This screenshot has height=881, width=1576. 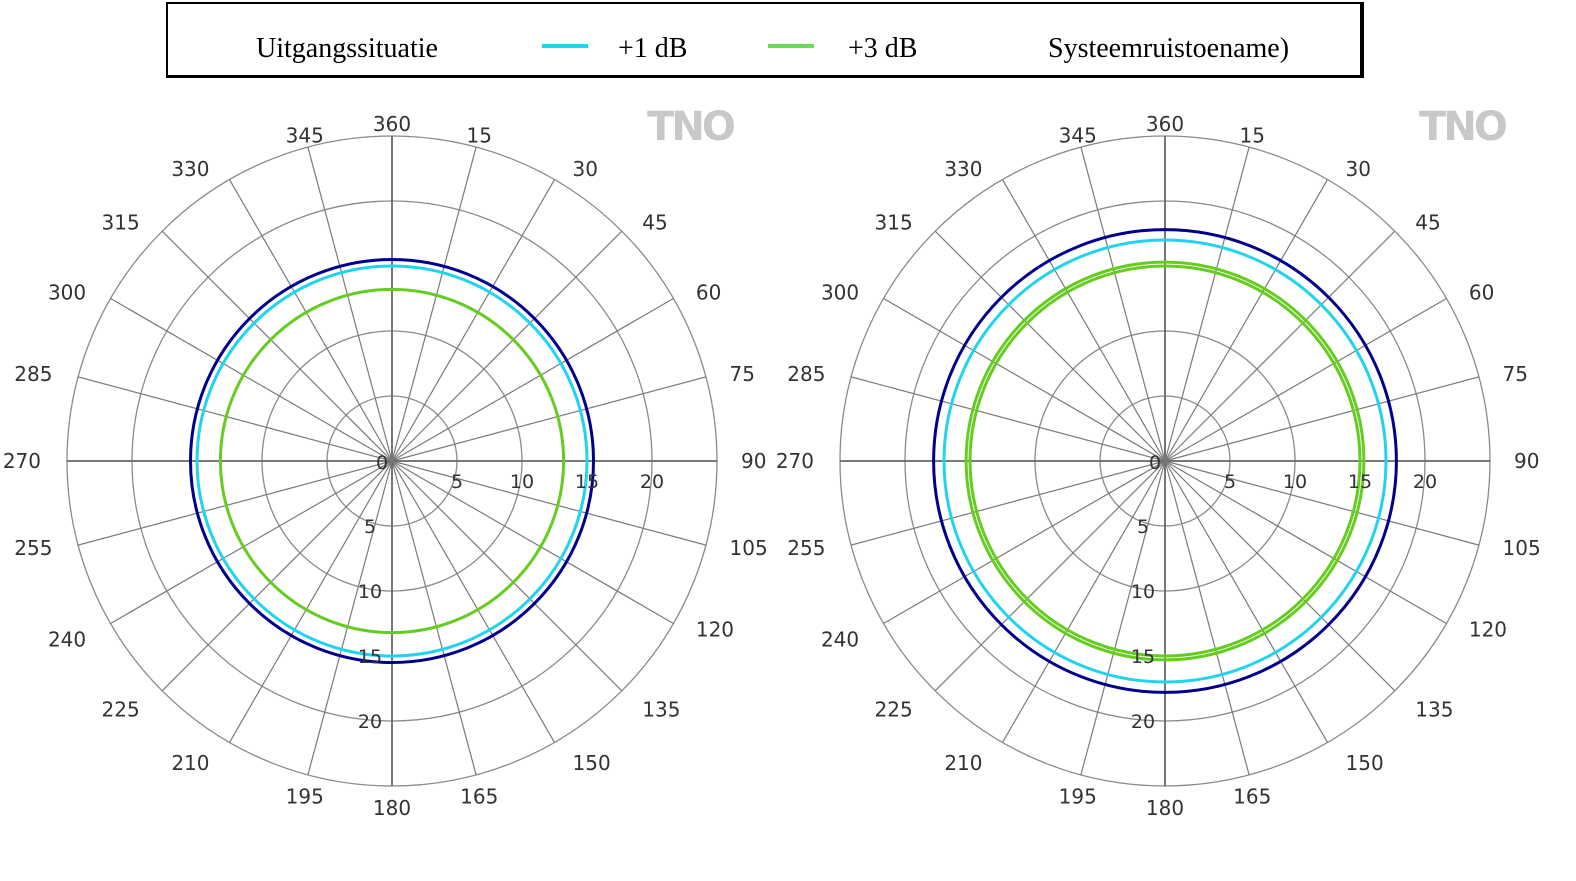 I want to click on chart2-angle-label: 345, so click(x=1078, y=135).